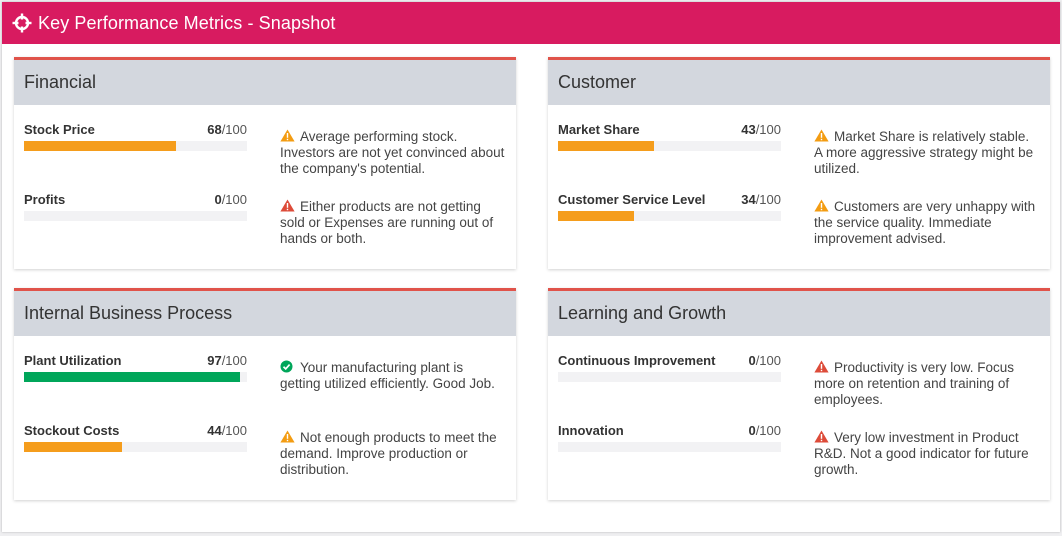  What do you see at coordinates (227, 430) in the screenshot?
I see `metric-value: 44/100` at bounding box center [227, 430].